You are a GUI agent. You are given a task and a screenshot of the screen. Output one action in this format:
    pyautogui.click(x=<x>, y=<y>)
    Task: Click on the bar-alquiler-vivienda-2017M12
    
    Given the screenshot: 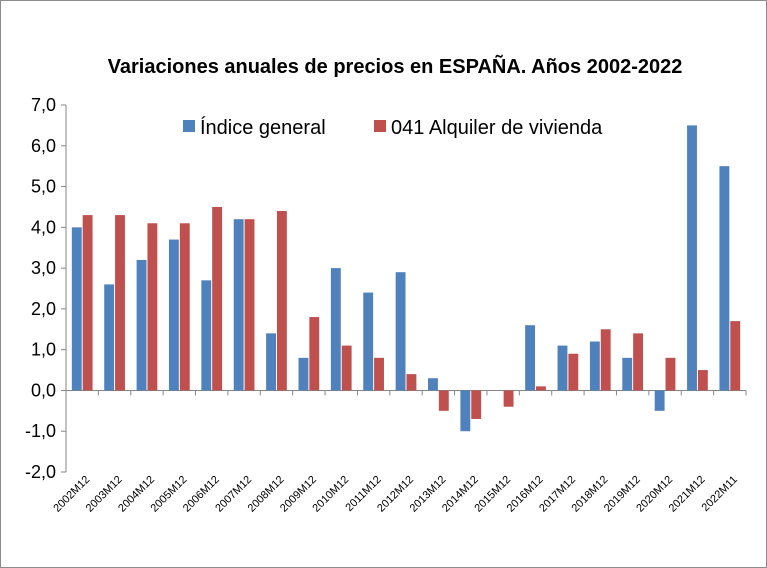 What is the action you would take?
    pyautogui.click(x=573, y=372)
    